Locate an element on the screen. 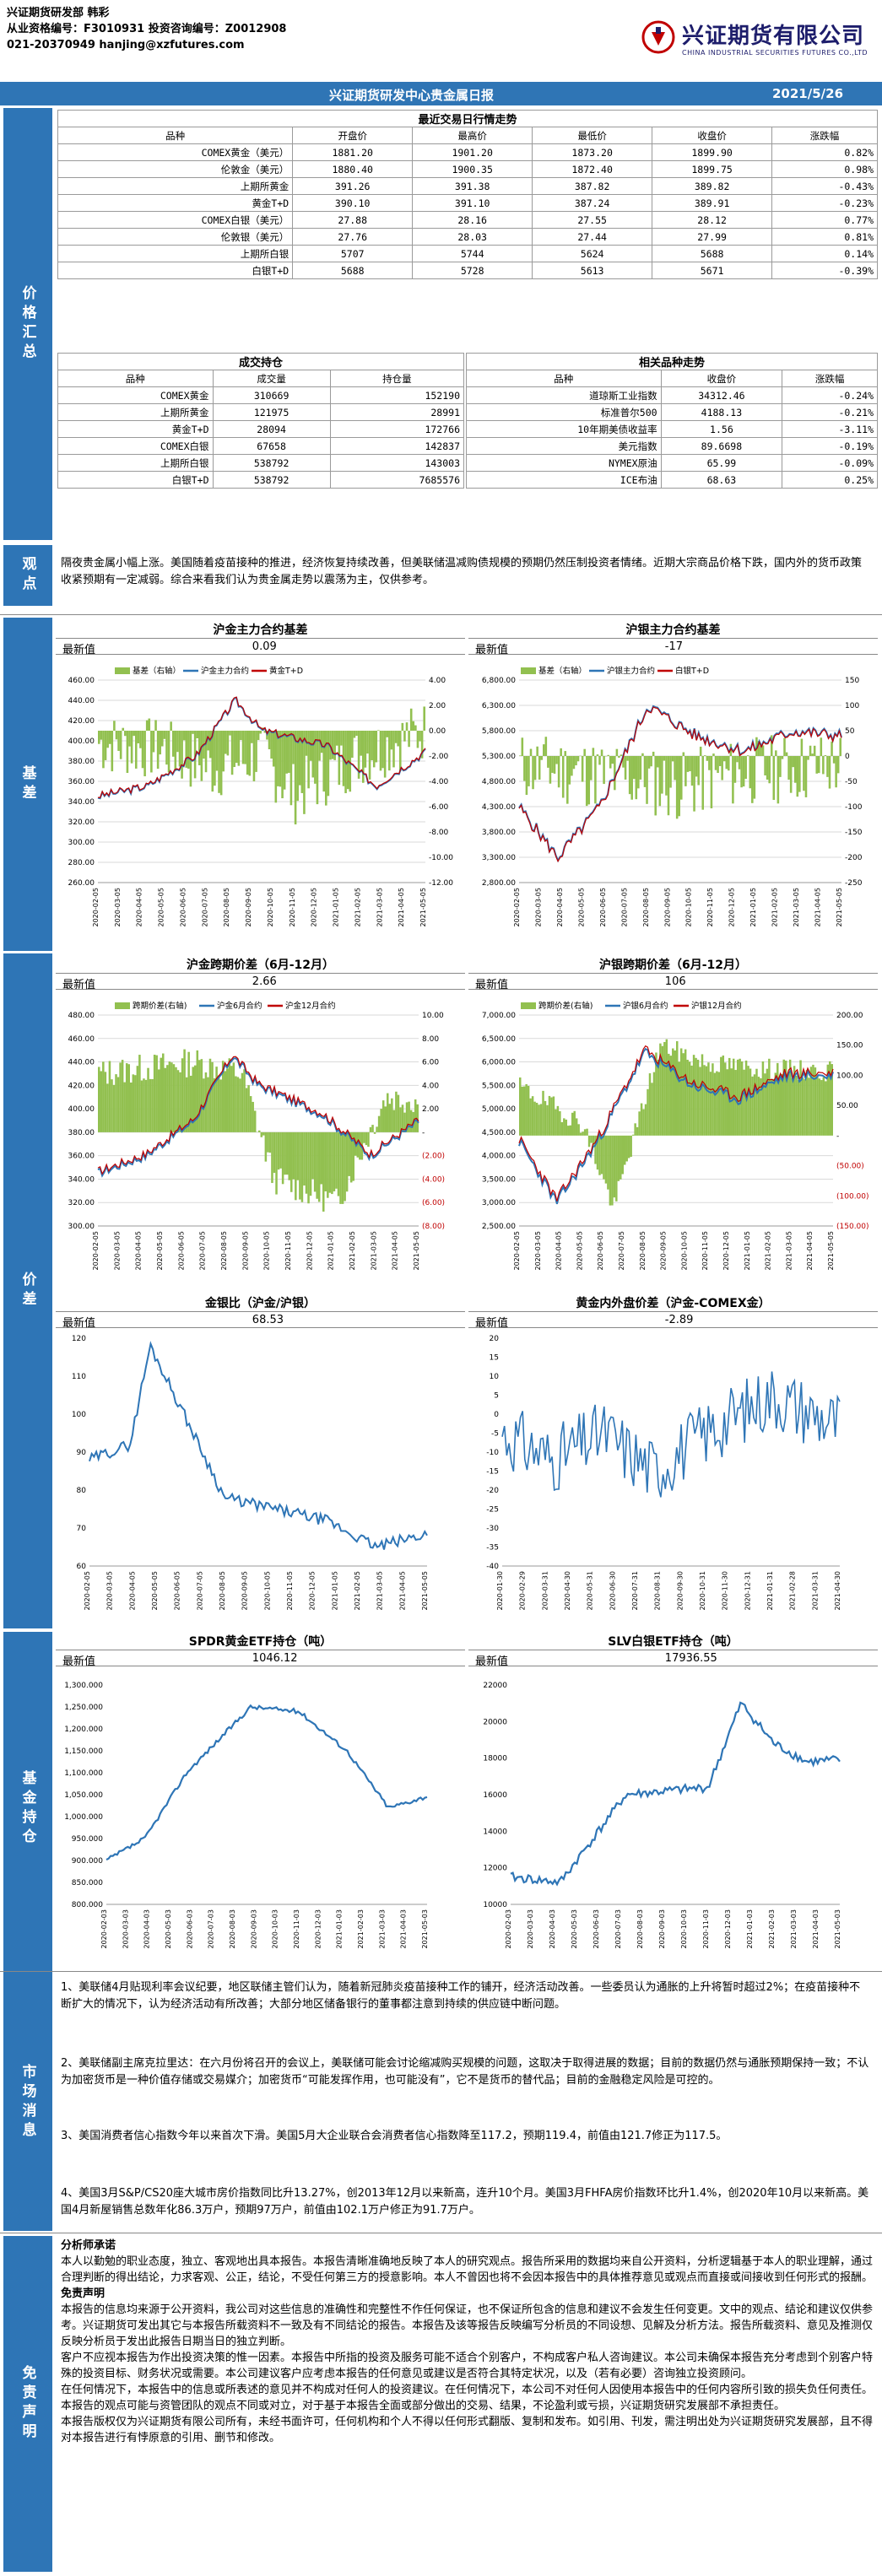 The width and height of the screenshot is (882, 2576). y-tick-label: 18000 is located at coordinates (495, 1759).